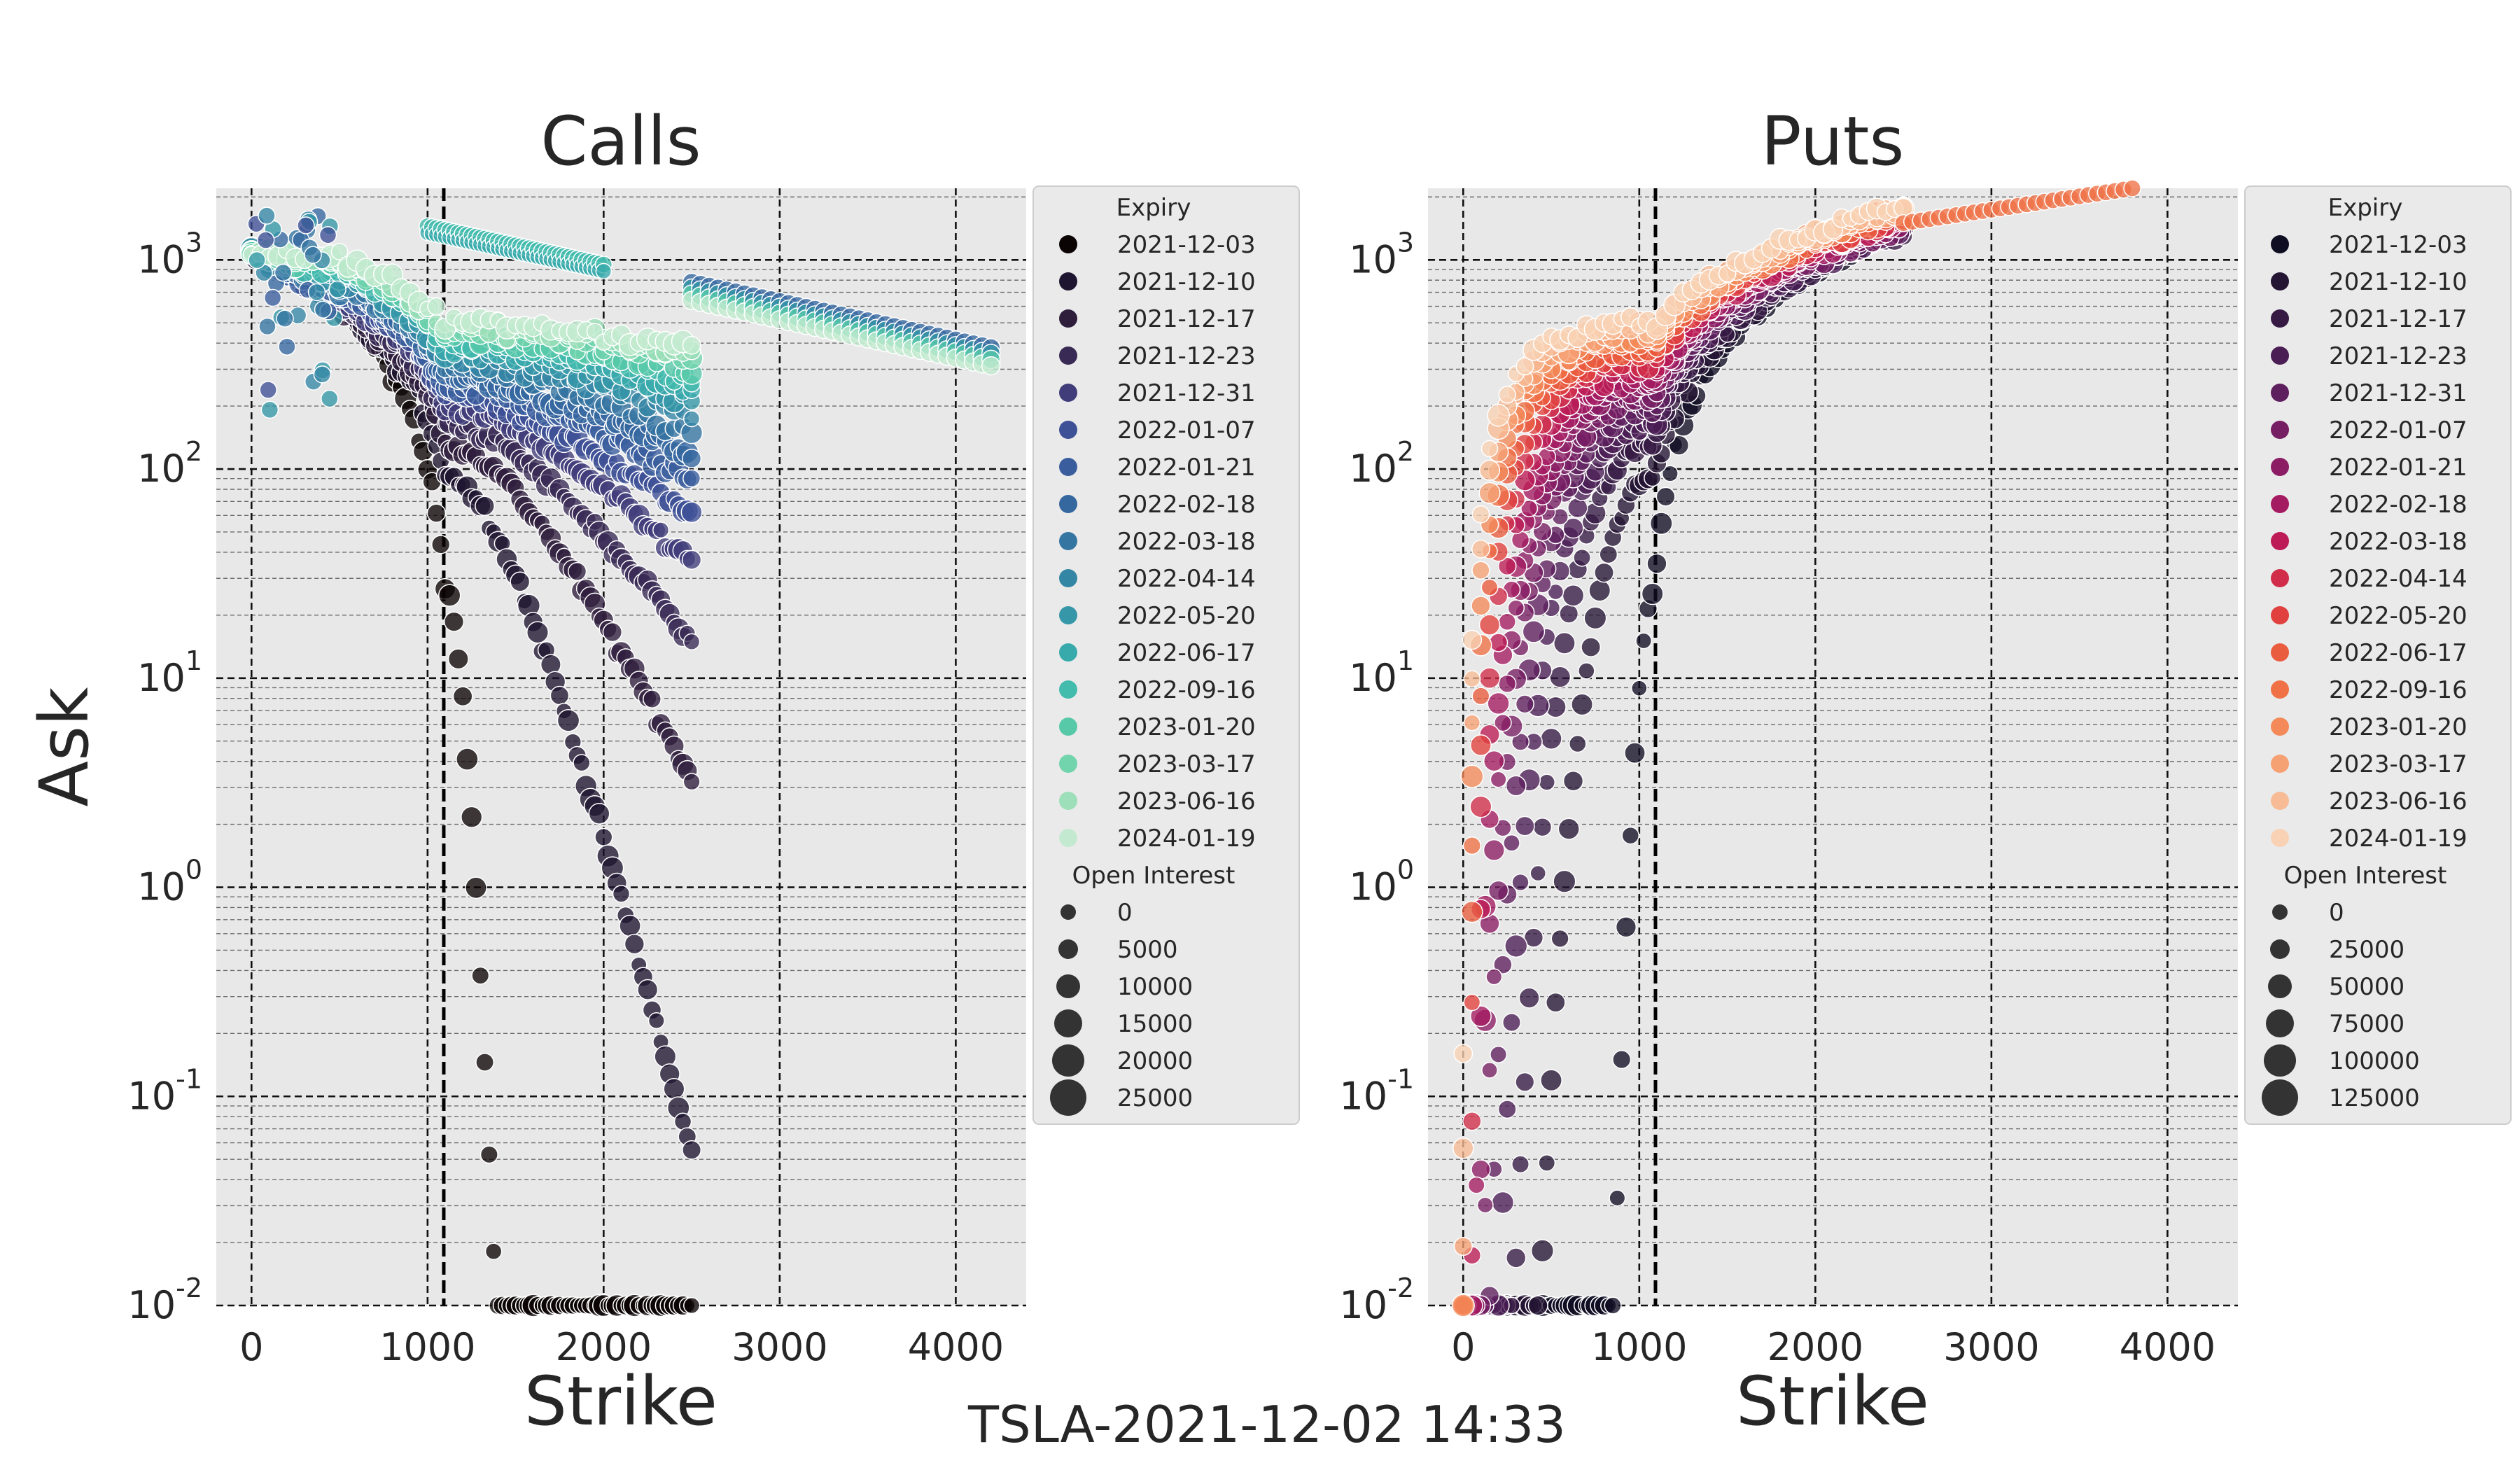  I want to click on legend-size-label: 0, so click(2336, 913).